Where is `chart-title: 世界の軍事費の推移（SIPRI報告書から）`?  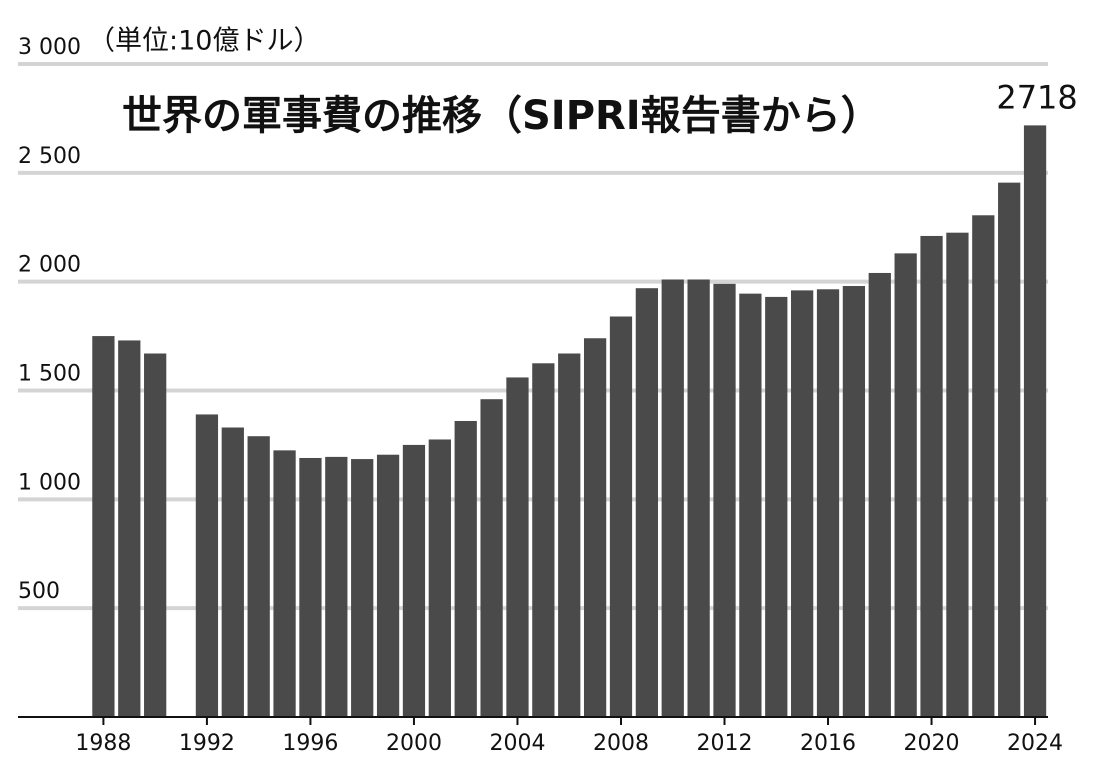
chart-title: 世界の軍事費の推移（SIPRI報告書から） is located at coordinates (501, 116).